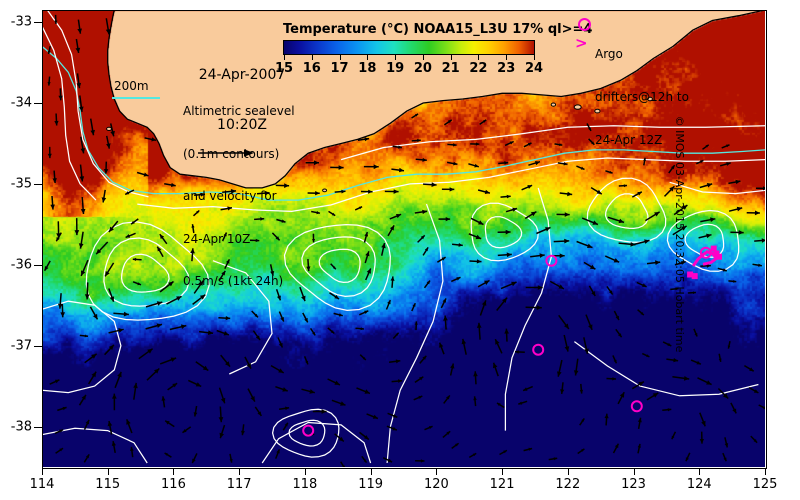  What do you see at coordinates (699, 484) in the screenshot?
I see `x-tick-label: 124` at bounding box center [699, 484].